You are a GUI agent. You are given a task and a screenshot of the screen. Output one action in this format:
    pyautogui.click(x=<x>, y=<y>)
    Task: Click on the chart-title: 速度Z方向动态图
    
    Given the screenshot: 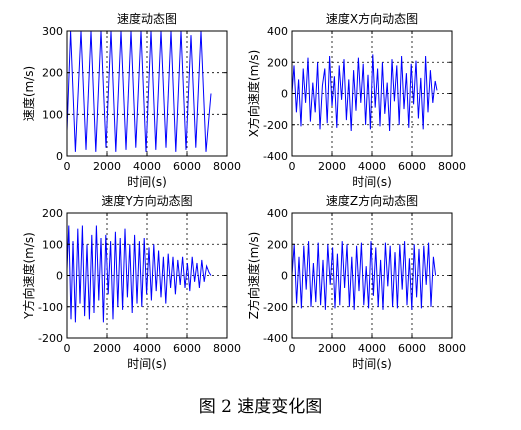 What is the action you would take?
    pyautogui.click(x=372, y=200)
    